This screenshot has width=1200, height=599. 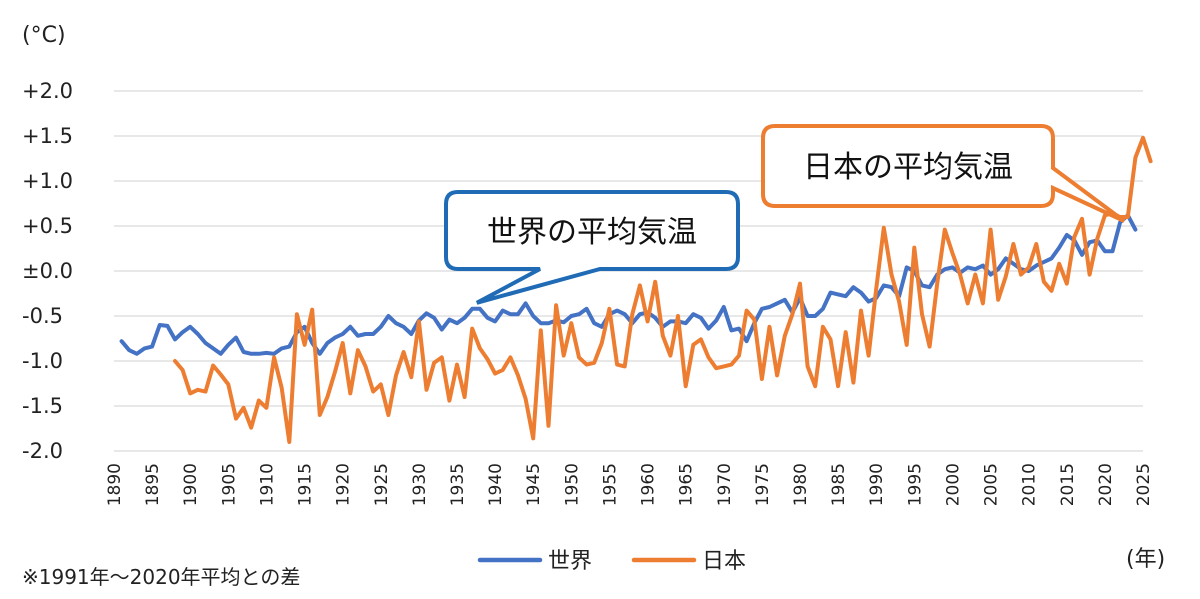 What do you see at coordinates (42, 406) in the screenshot?
I see `y-tick-label: -1.5` at bounding box center [42, 406].